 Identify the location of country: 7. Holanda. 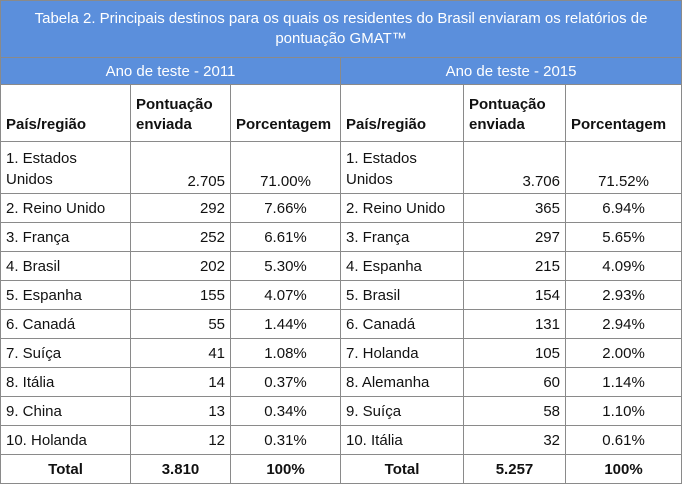
(402, 353).